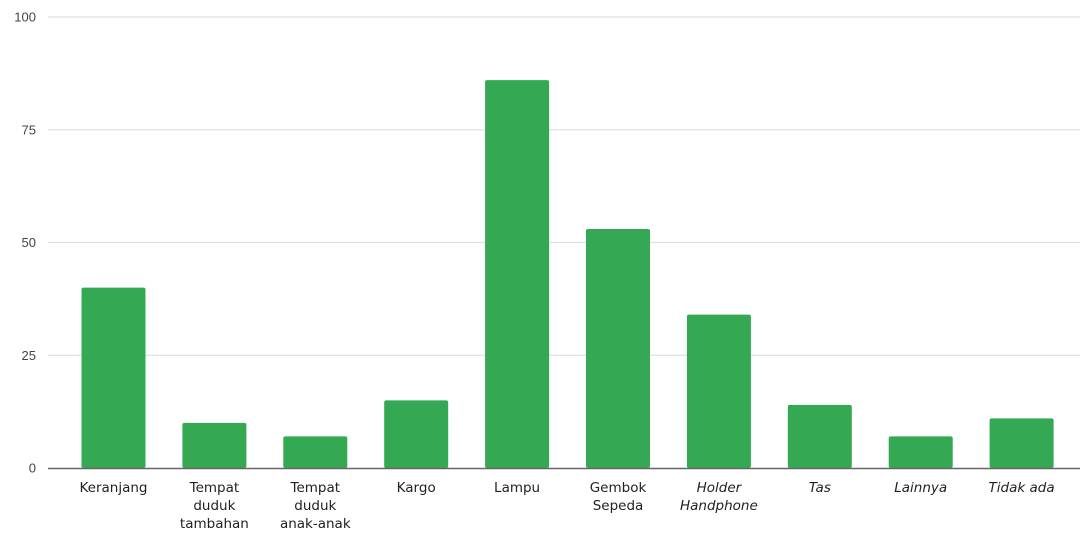 This screenshot has height=533, width=1080. I want to click on y-tick-label-100: 100, so click(25, 17).